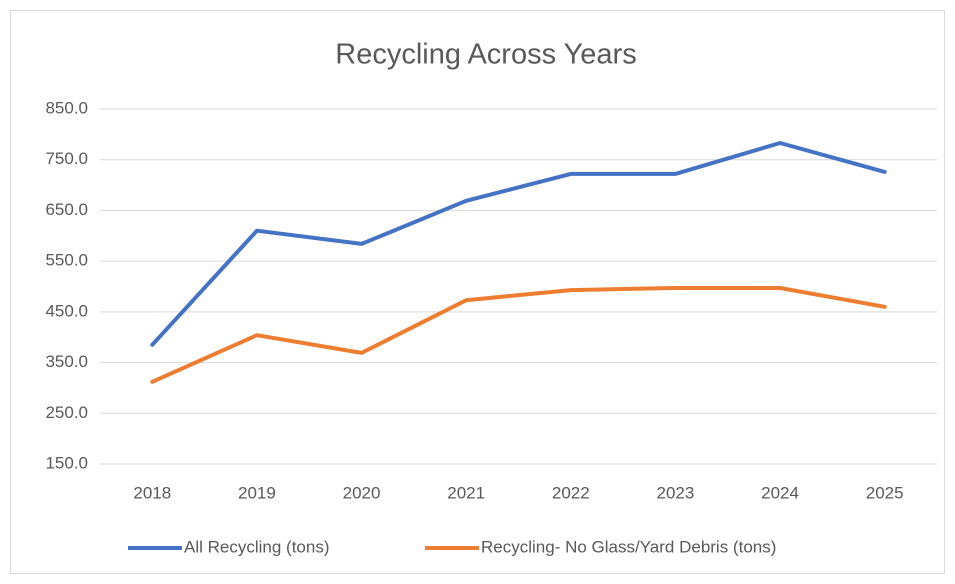 This screenshot has width=955, height=584. I want to click on x-tick-label: 2021, so click(466, 492).